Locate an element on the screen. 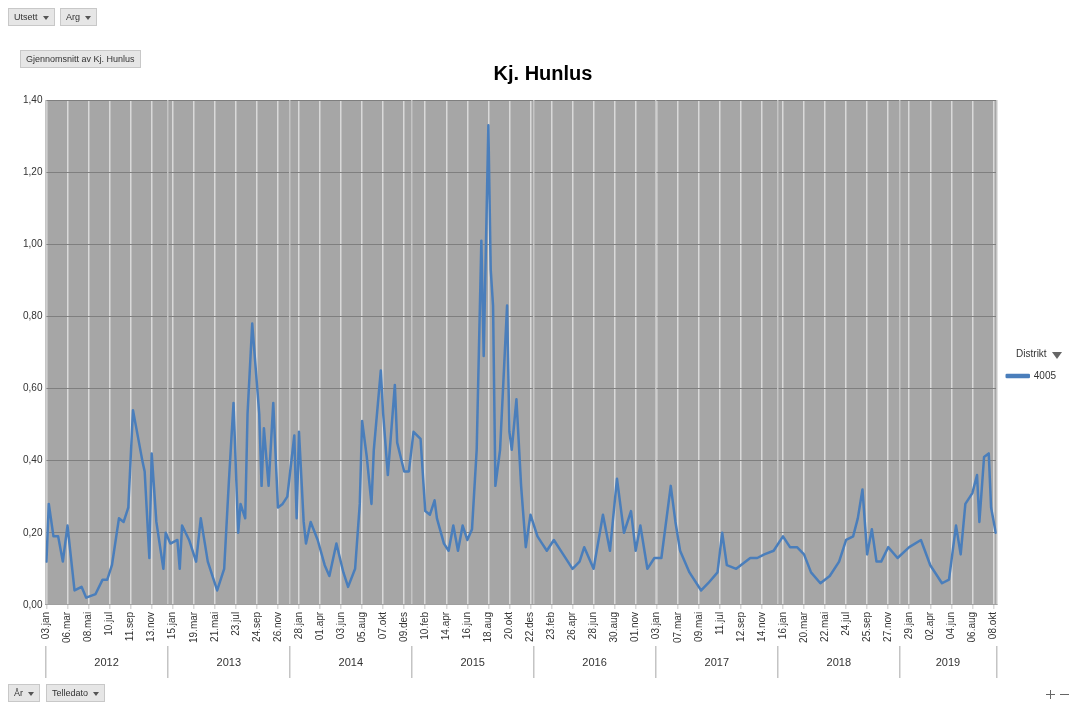  x-tick-label: 09.des is located at coordinates (403, 626).